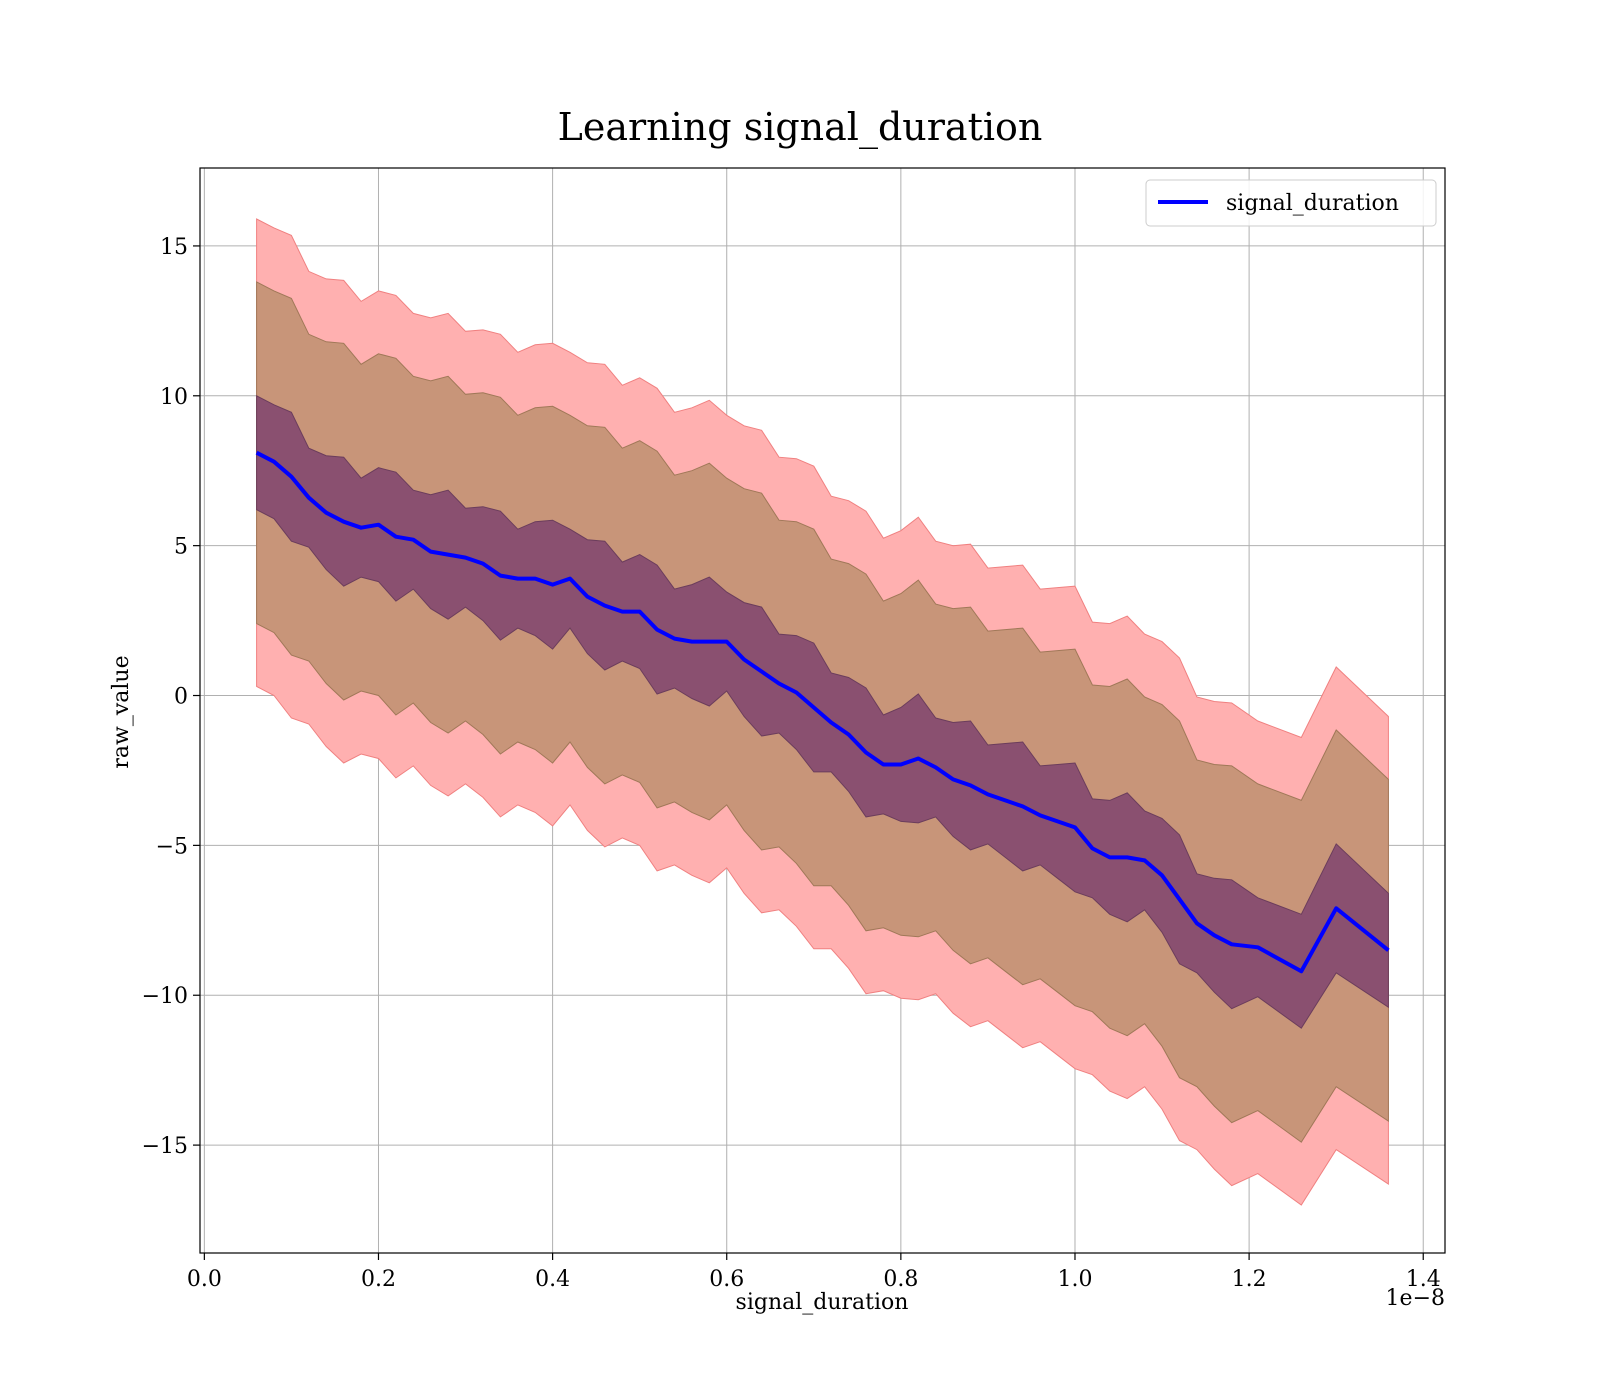  I want to click on y-tick-label: 10, so click(174, 397).